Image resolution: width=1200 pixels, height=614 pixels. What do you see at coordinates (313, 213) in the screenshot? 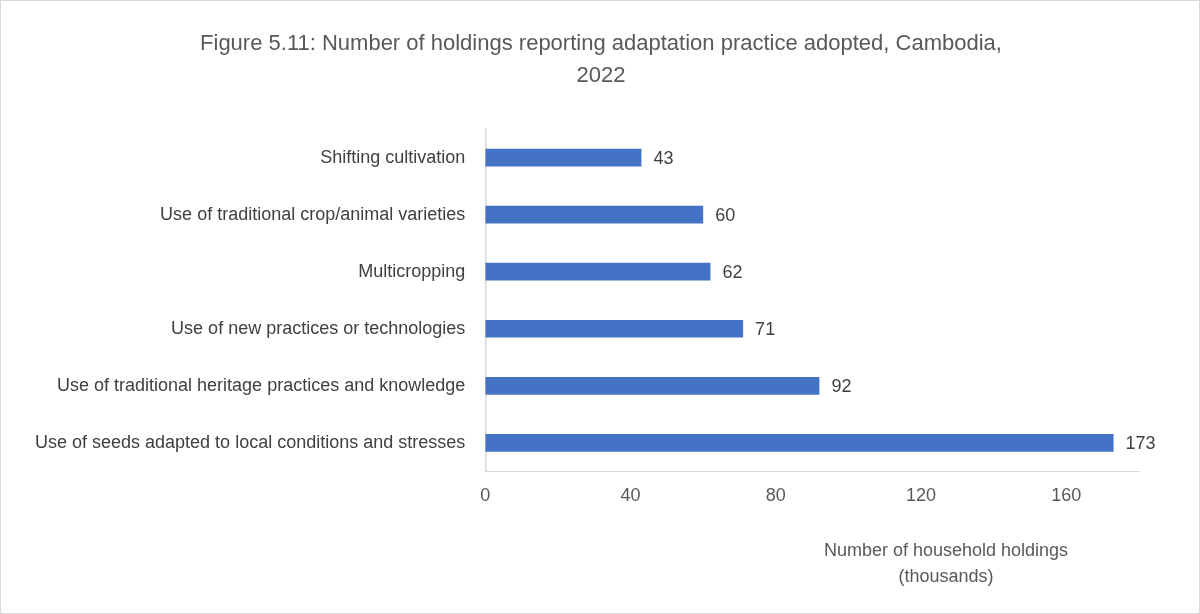
I see `y-tick-label: Use of traditional crop/animal varieties` at bounding box center [313, 213].